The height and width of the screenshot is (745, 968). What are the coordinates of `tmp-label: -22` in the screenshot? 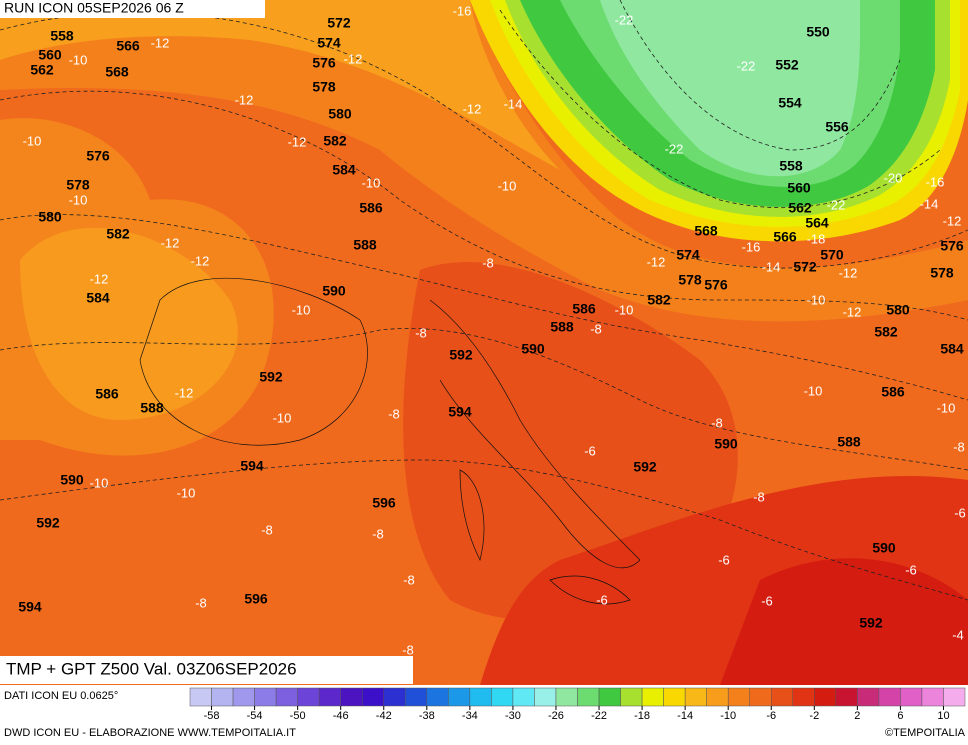 It's located at (836, 204).